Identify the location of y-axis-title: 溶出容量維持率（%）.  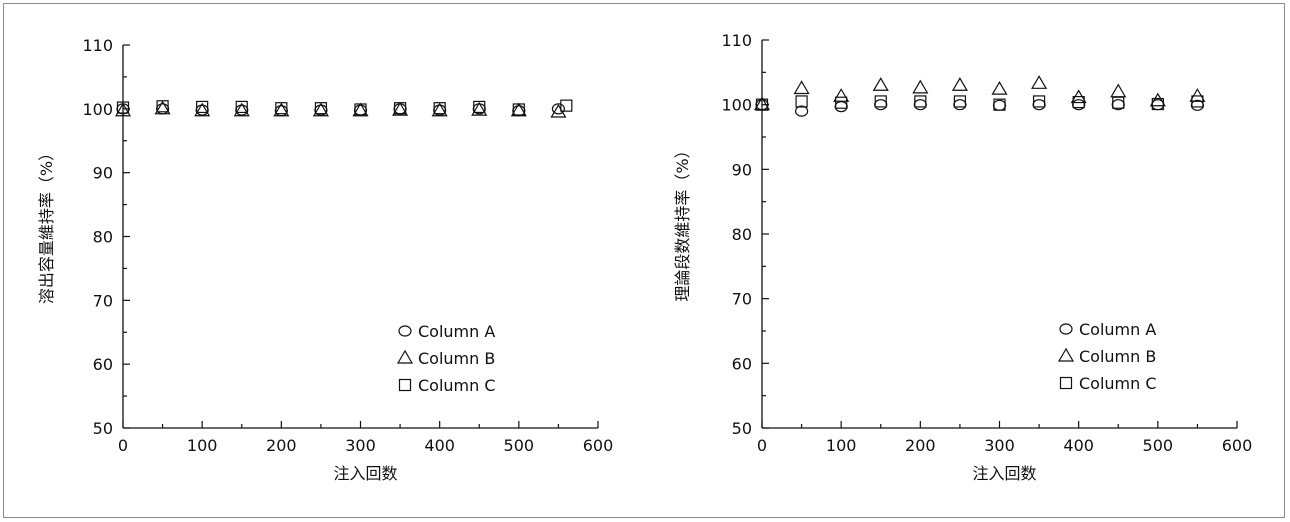
(46, 224).